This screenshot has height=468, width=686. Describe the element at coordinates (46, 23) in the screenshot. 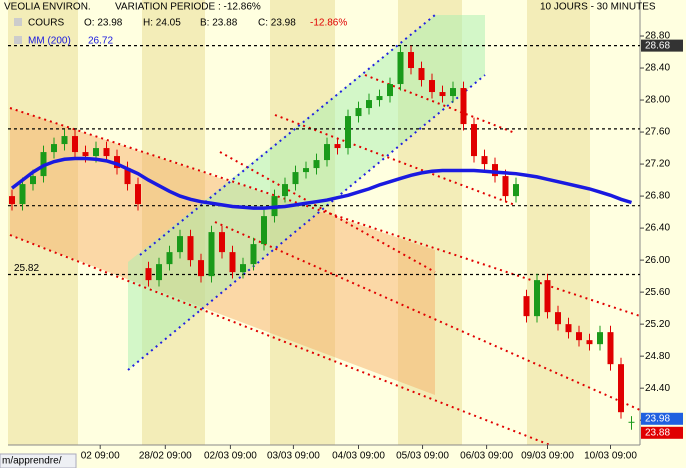

I see `legend-name: COURS` at that location.